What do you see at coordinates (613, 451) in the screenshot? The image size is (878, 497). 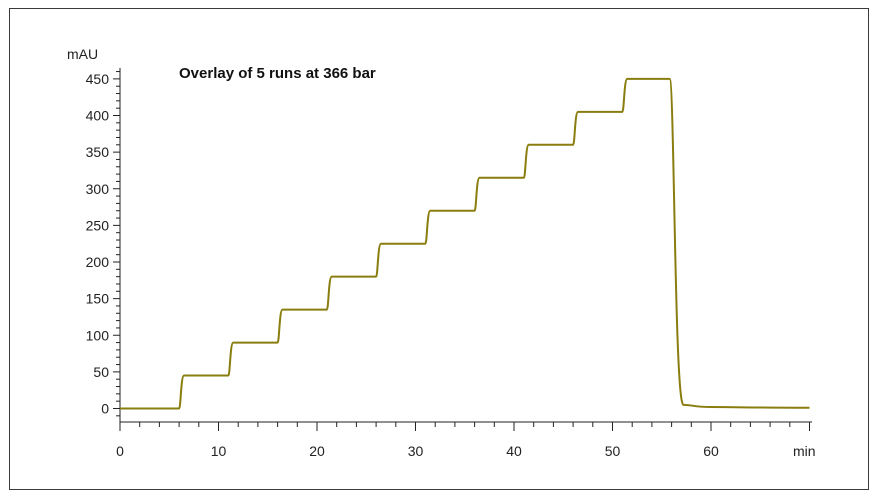 I see `x-tick-label: 50` at bounding box center [613, 451].